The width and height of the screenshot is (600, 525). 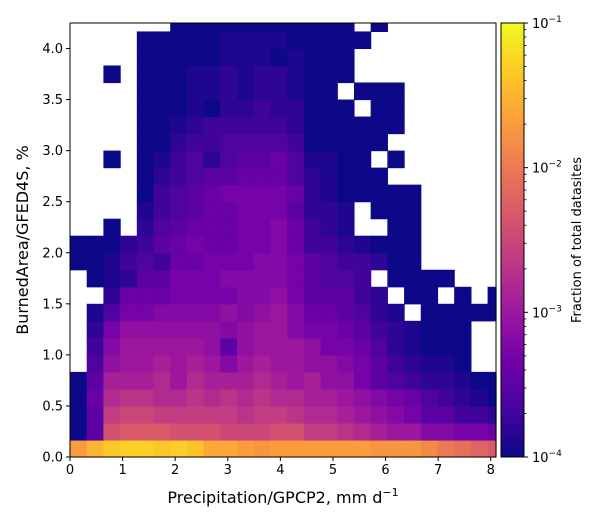 What do you see at coordinates (228, 470) in the screenshot?
I see `x-tick-label: 3` at bounding box center [228, 470].